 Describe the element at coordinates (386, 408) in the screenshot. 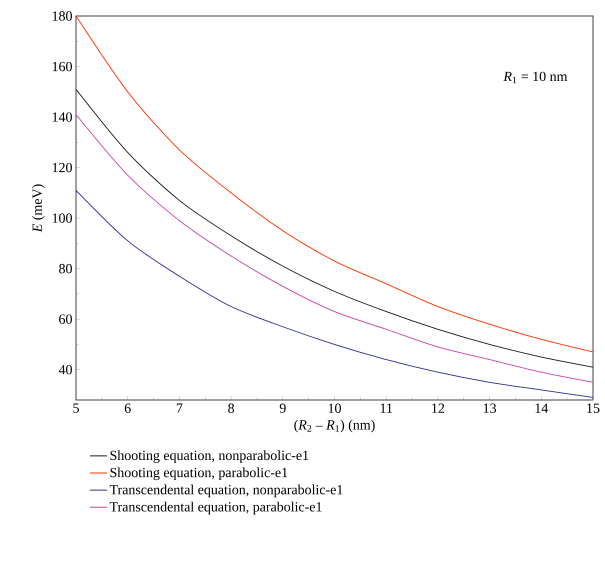

I see `x-tick-label: 11` at that location.